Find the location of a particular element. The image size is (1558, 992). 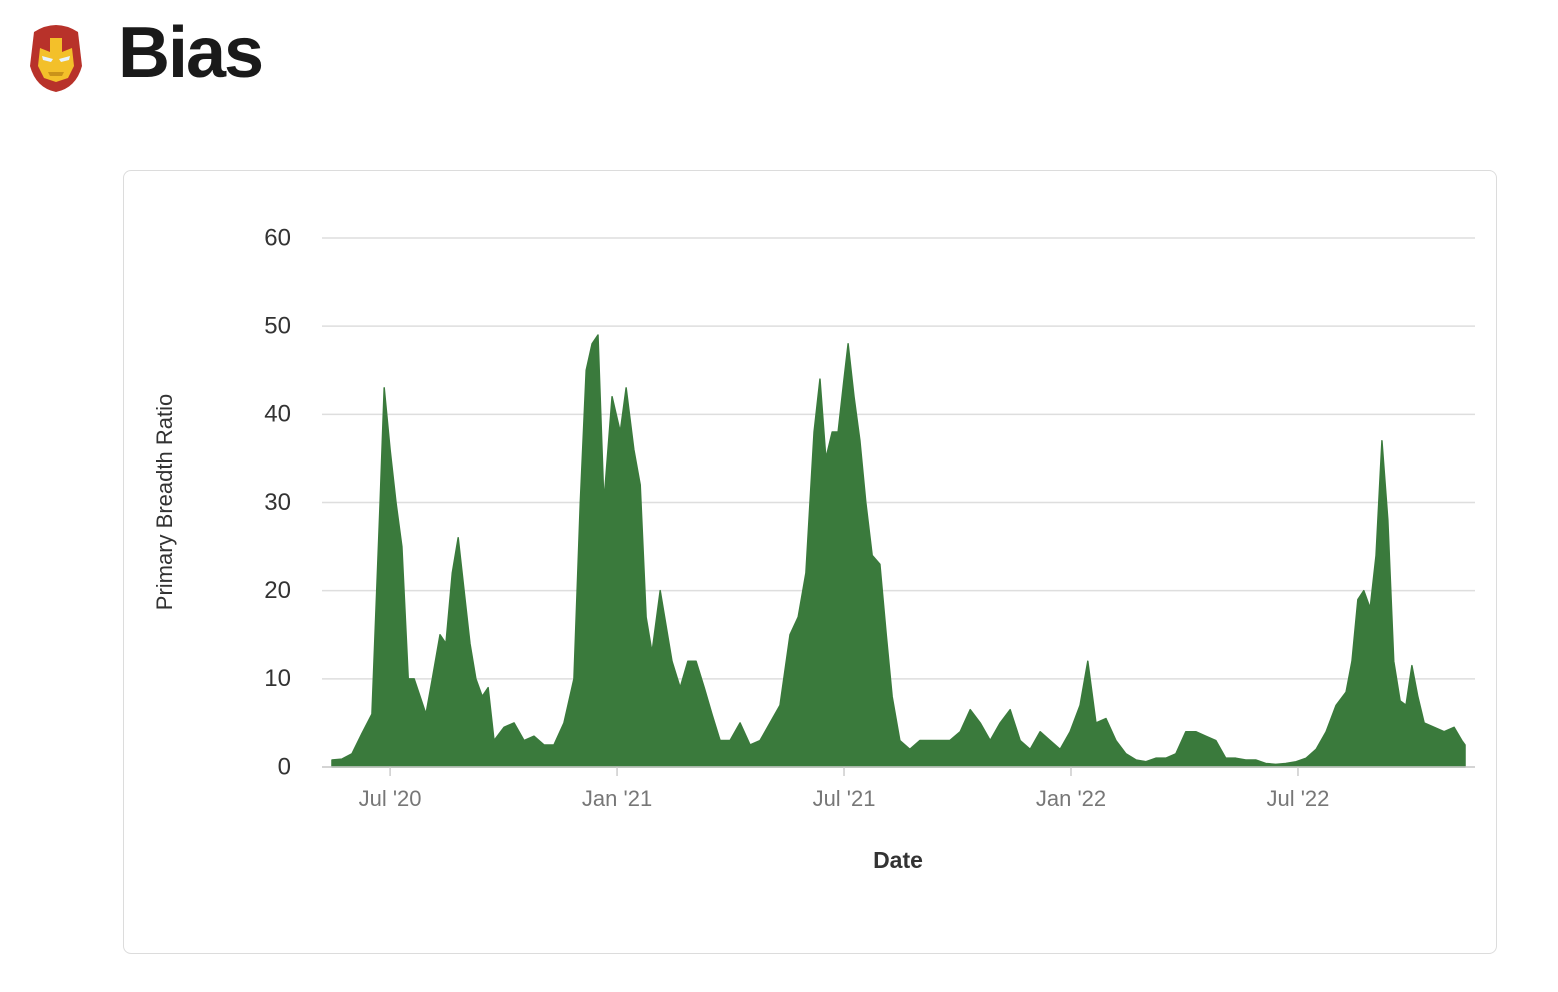

iron-man-icon is located at coordinates (56, 58).